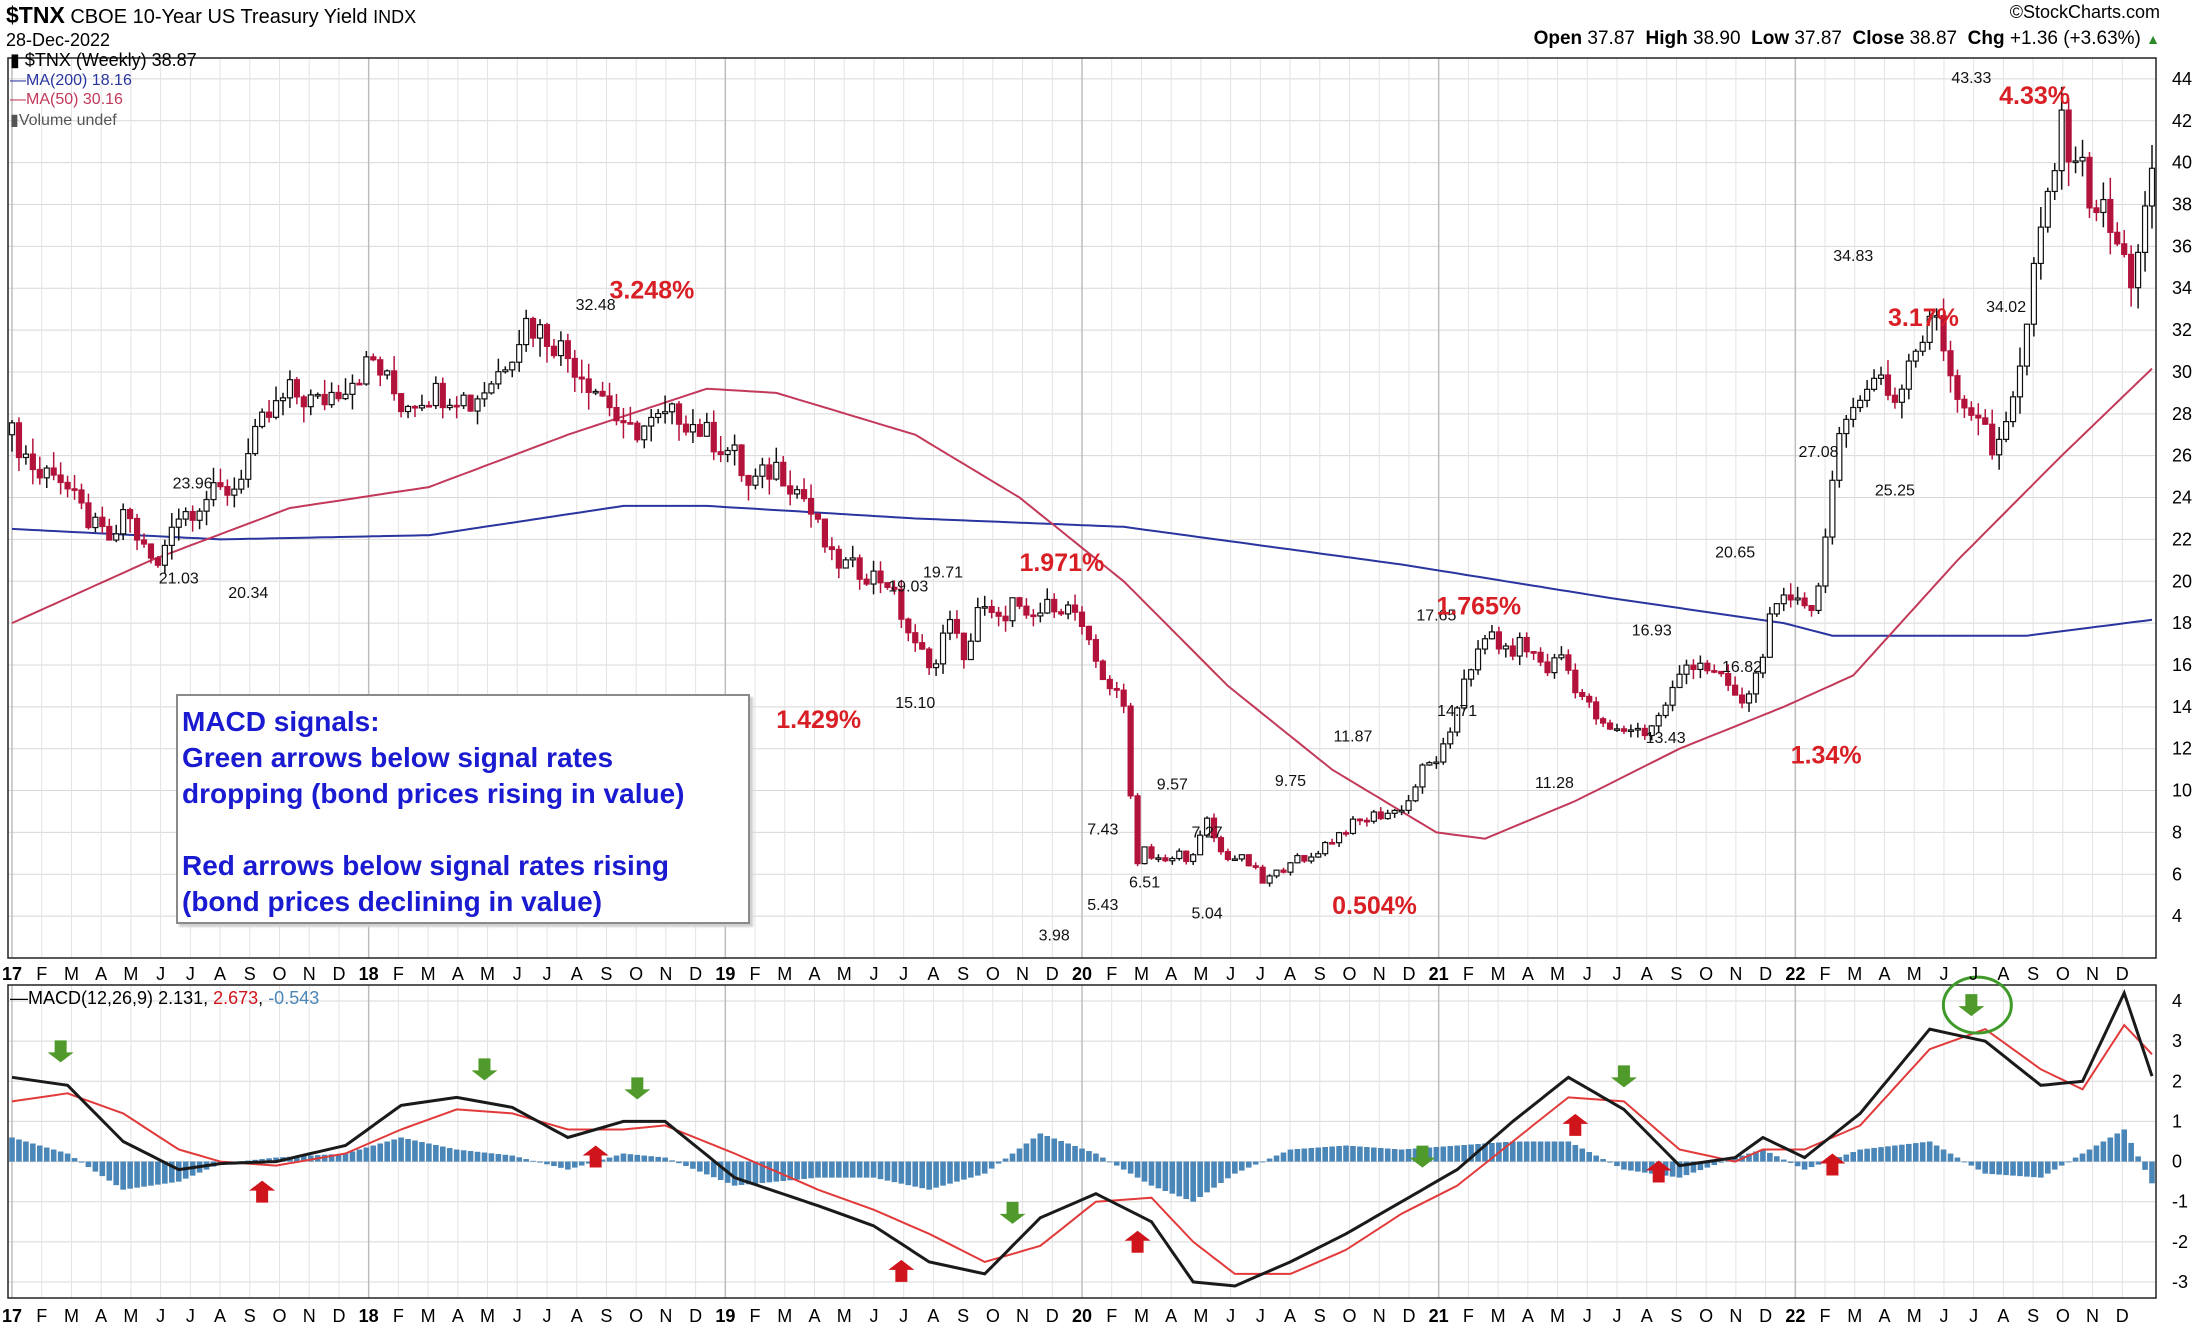 The height and width of the screenshot is (1332, 2202). What do you see at coordinates (392, 901) in the screenshot?
I see `callout-line-5: (bond prices declining in value)` at bounding box center [392, 901].